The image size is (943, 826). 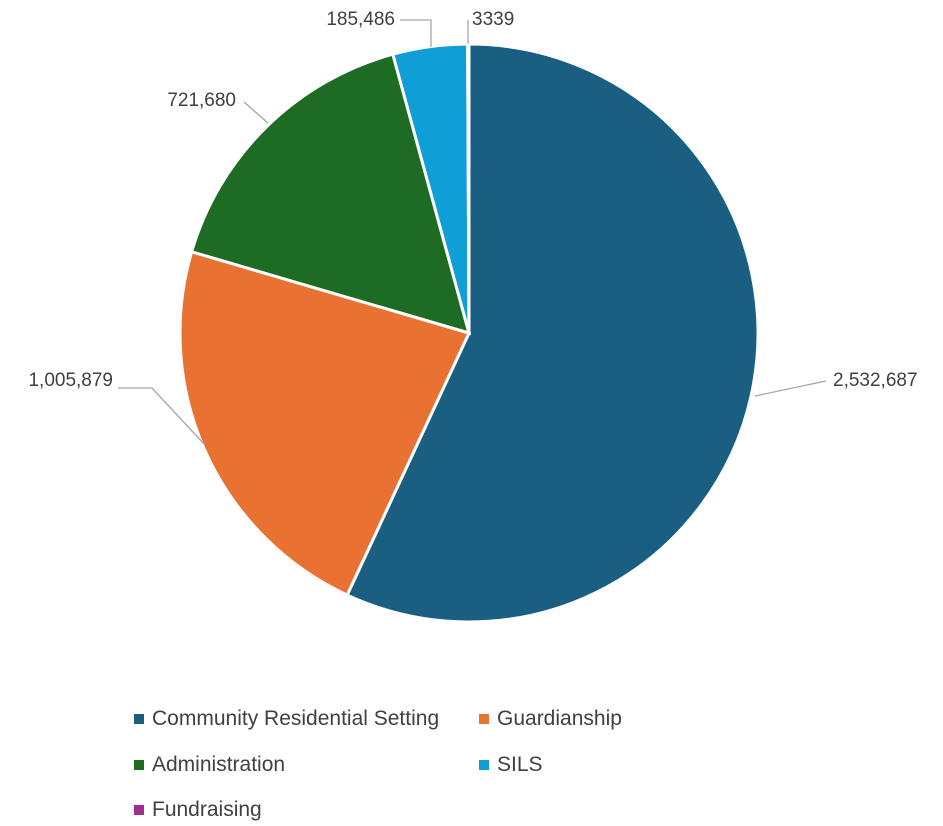 What do you see at coordinates (256, 112) in the screenshot?
I see `leader-line-administration` at bounding box center [256, 112].